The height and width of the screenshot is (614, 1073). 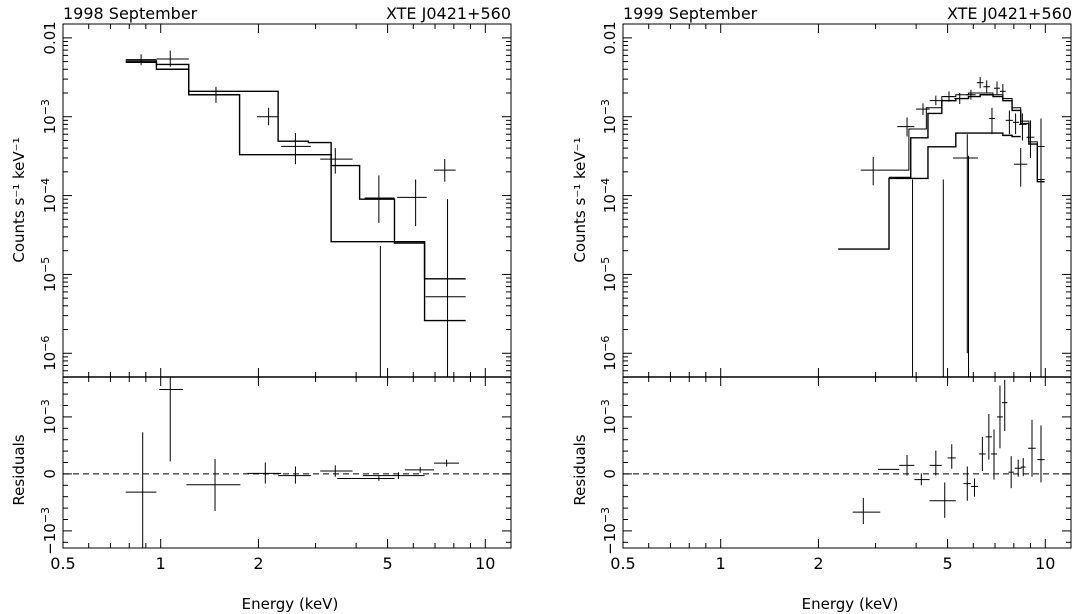 What do you see at coordinates (609, 353) in the screenshot?
I see `p1999-y-tick-label: 10−6` at bounding box center [609, 353].